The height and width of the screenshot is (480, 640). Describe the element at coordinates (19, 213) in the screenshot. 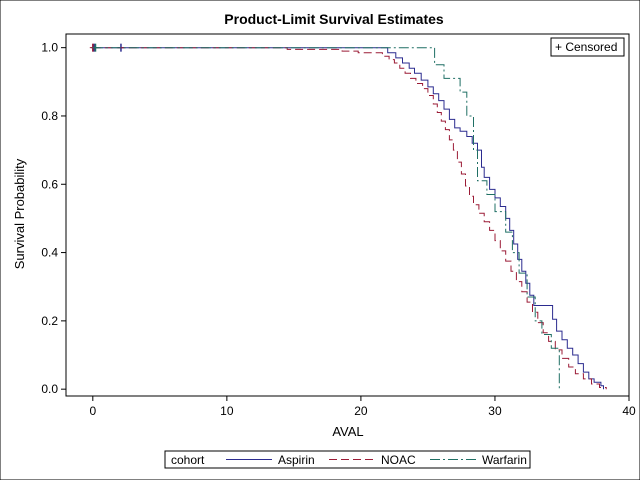

I see `y-axis-label: Survival Probability` at that location.